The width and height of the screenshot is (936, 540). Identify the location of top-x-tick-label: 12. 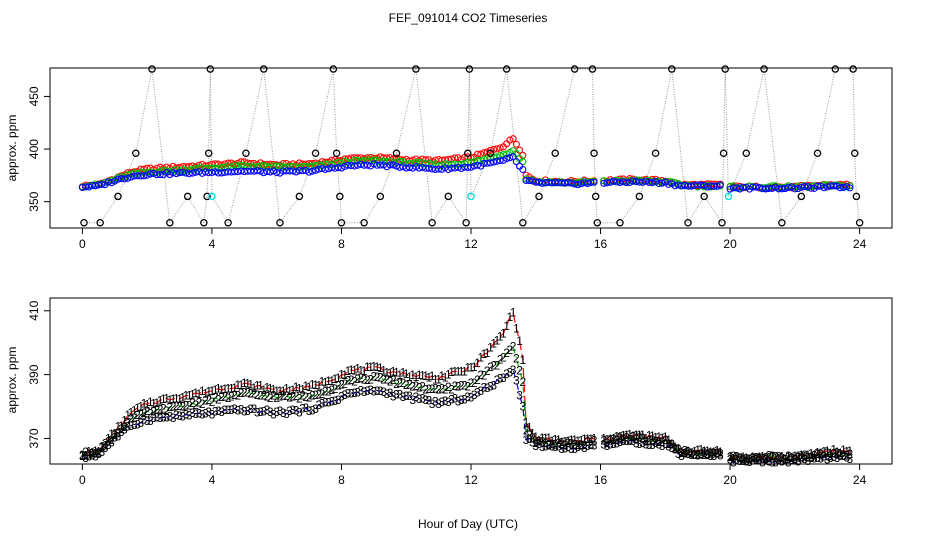
(471, 244).